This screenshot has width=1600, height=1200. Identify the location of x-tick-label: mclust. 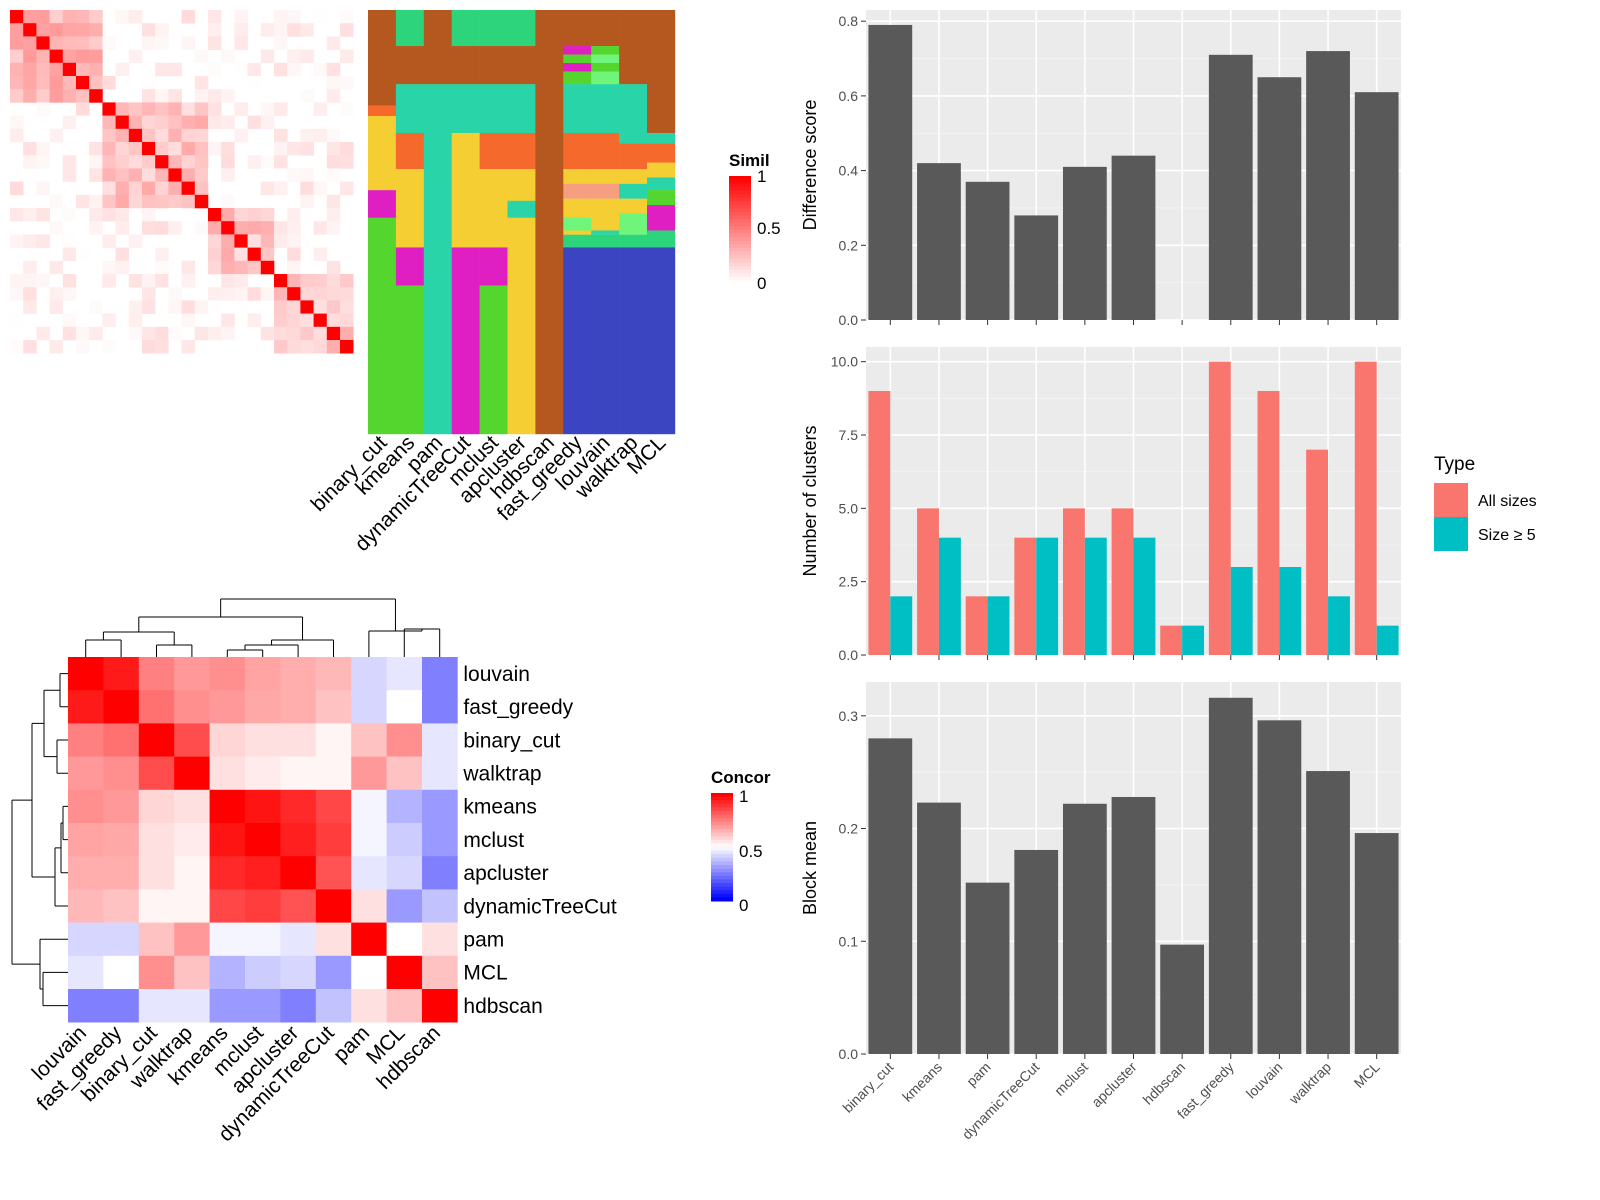
(1071, 1079).